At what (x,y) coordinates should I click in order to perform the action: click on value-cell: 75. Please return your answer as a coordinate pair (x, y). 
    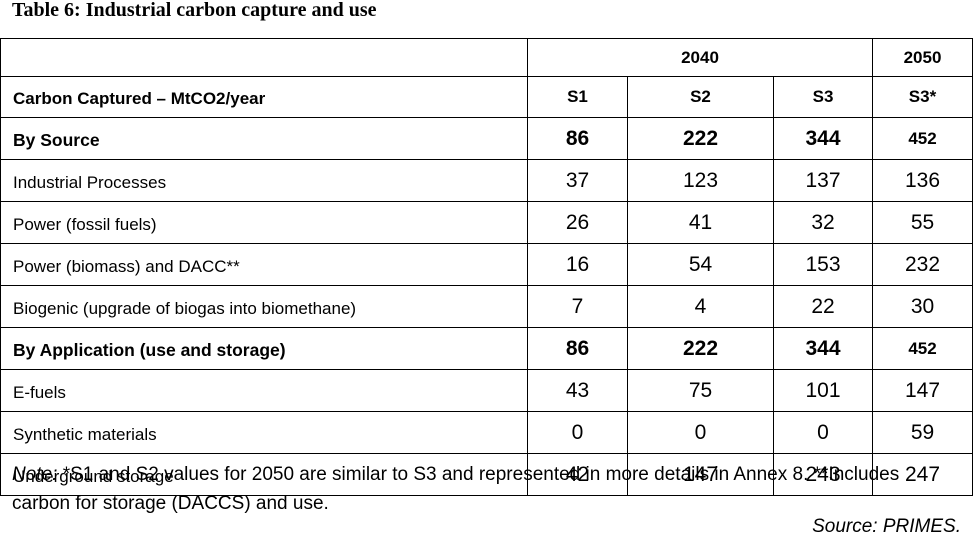
    Looking at the image, I should click on (700, 390).